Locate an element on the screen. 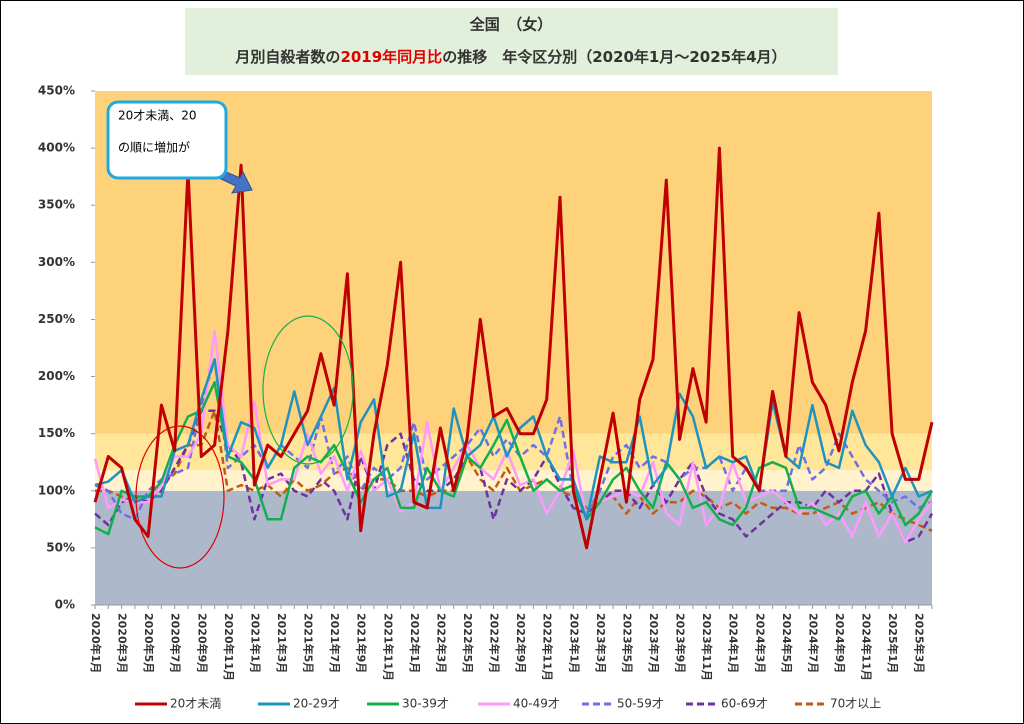 Image resolution: width=1024 pixels, height=724 pixels. legend-label: 20才未満 is located at coordinates (195, 704).